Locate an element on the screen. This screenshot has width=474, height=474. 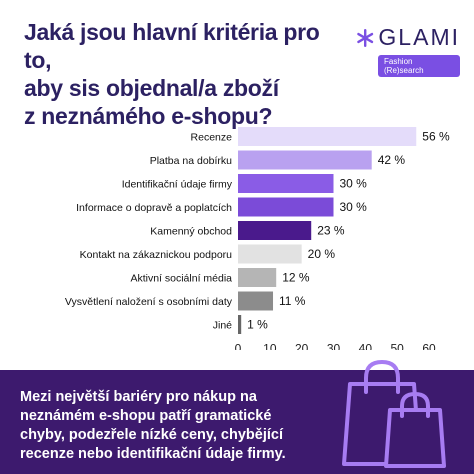
category-label-3: Informace o dopravě a poplatcích is located at coordinates (154, 208).